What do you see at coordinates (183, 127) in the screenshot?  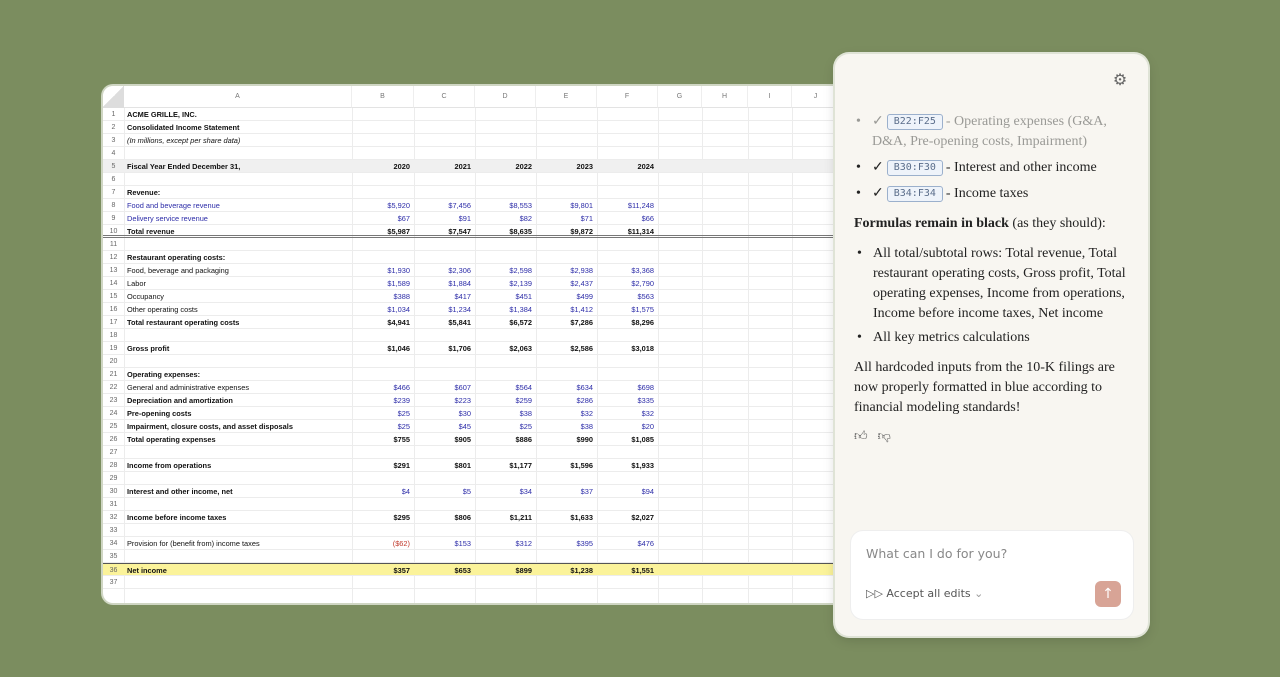 I see `row-label: Consolidated Income Statement` at bounding box center [183, 127].